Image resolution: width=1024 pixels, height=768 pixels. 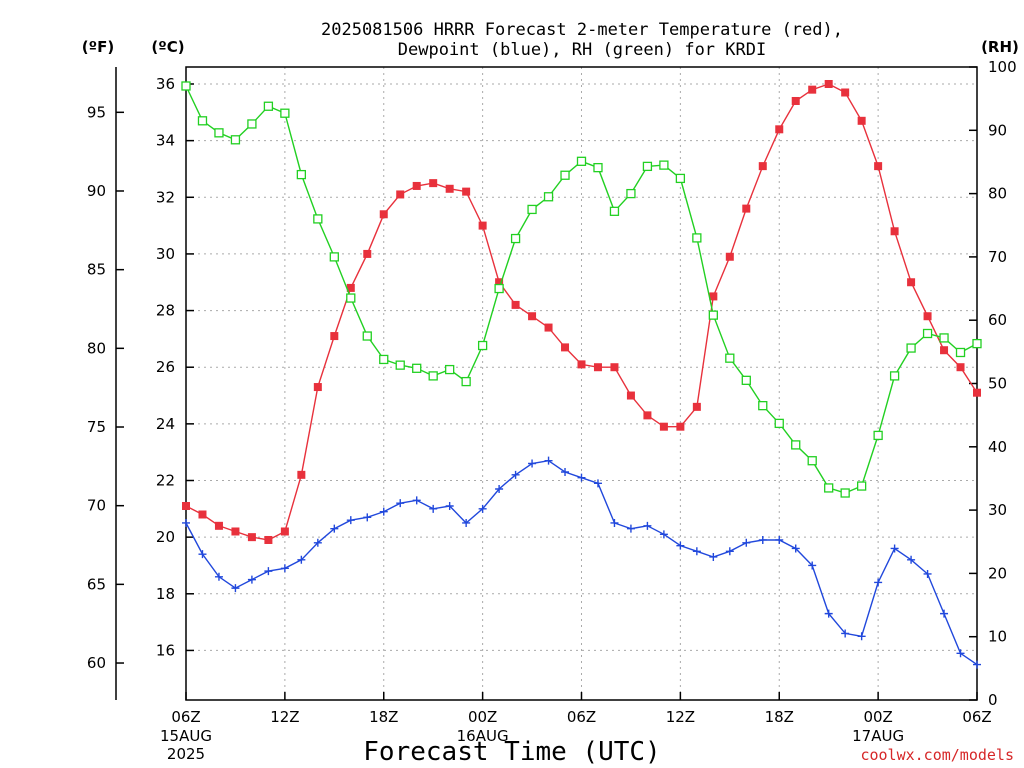 I want to click on rh-tick-label: 80, so click(x=997, y=194).